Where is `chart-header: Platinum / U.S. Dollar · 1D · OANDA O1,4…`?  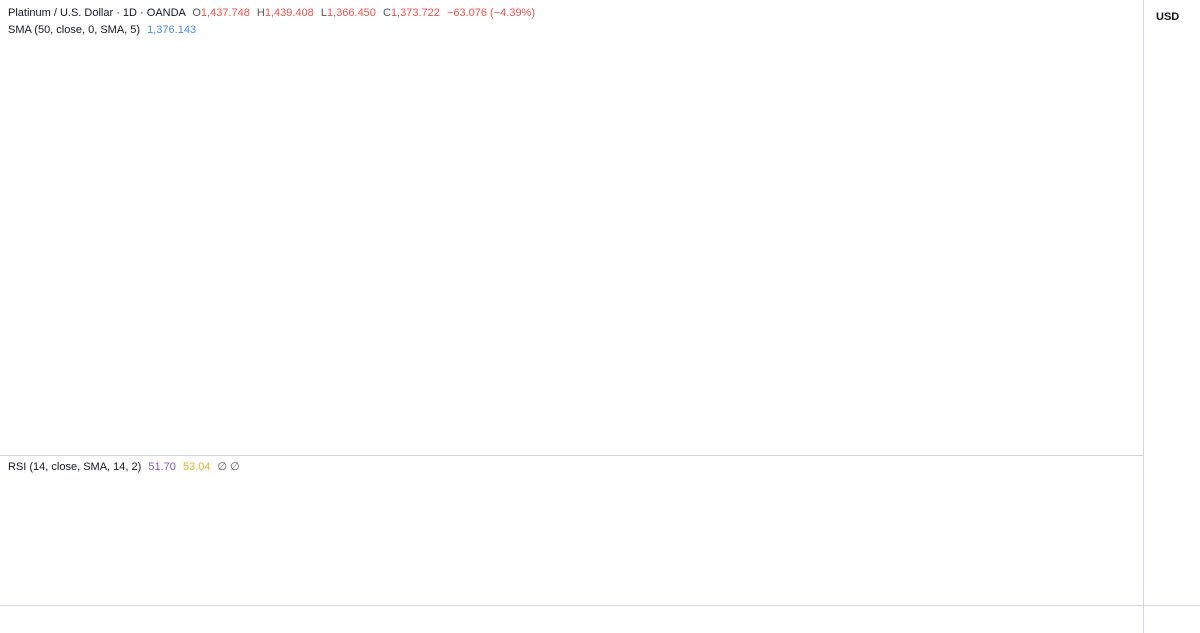
chart-header: Platinum / U.S. Dollar · 1D · OANDA O1,4… is located at coordinates (271, 13).